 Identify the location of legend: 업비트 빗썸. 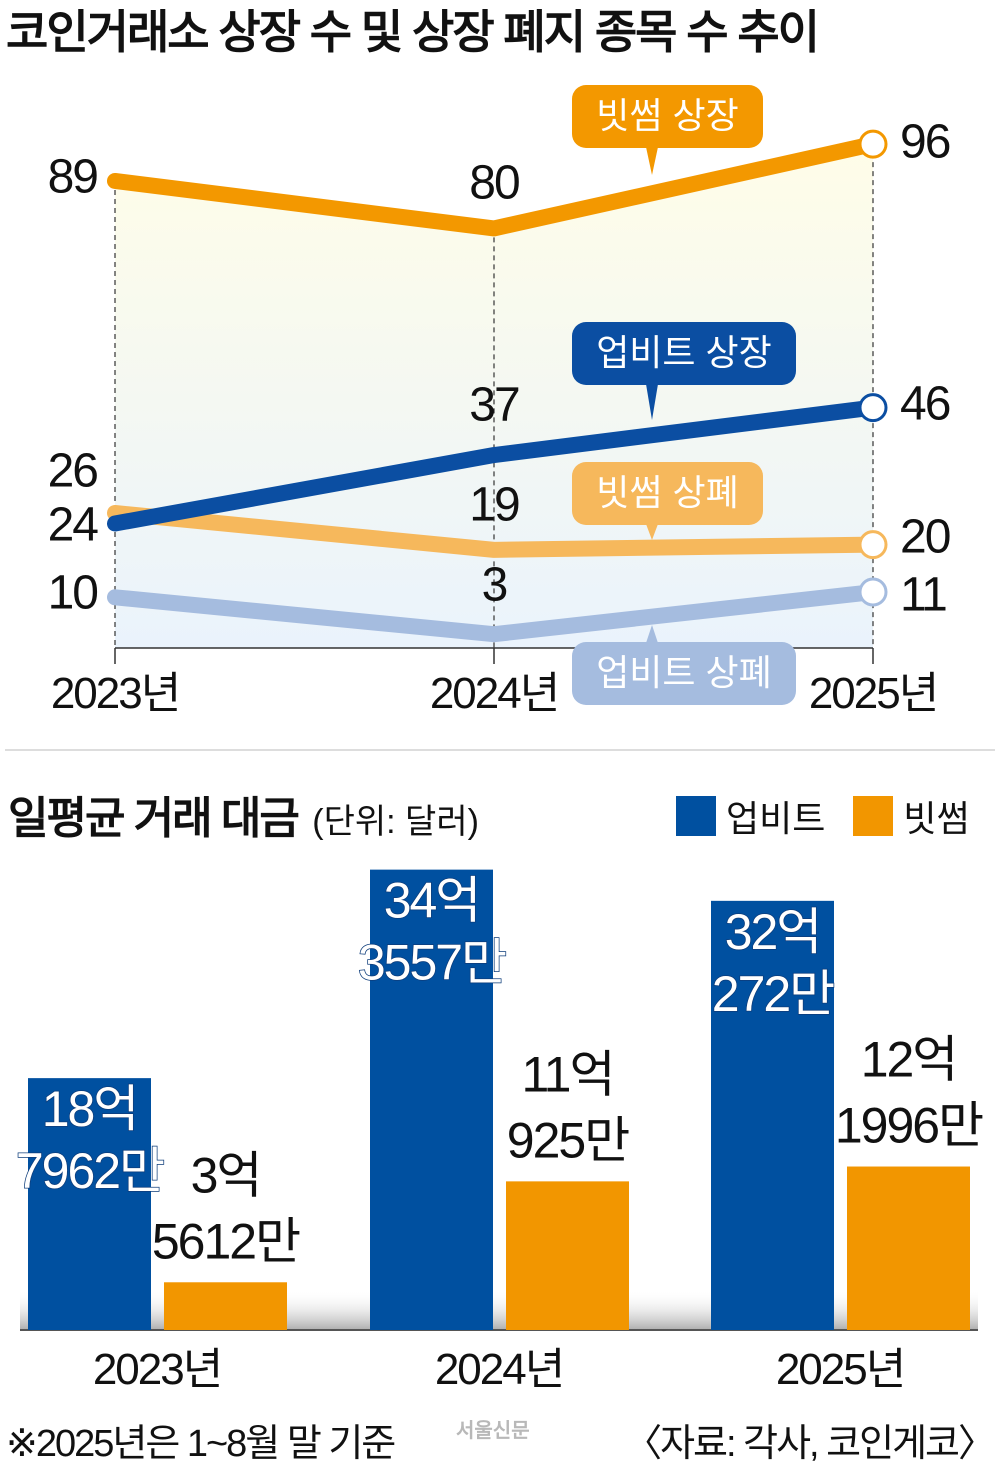
(823, 816).